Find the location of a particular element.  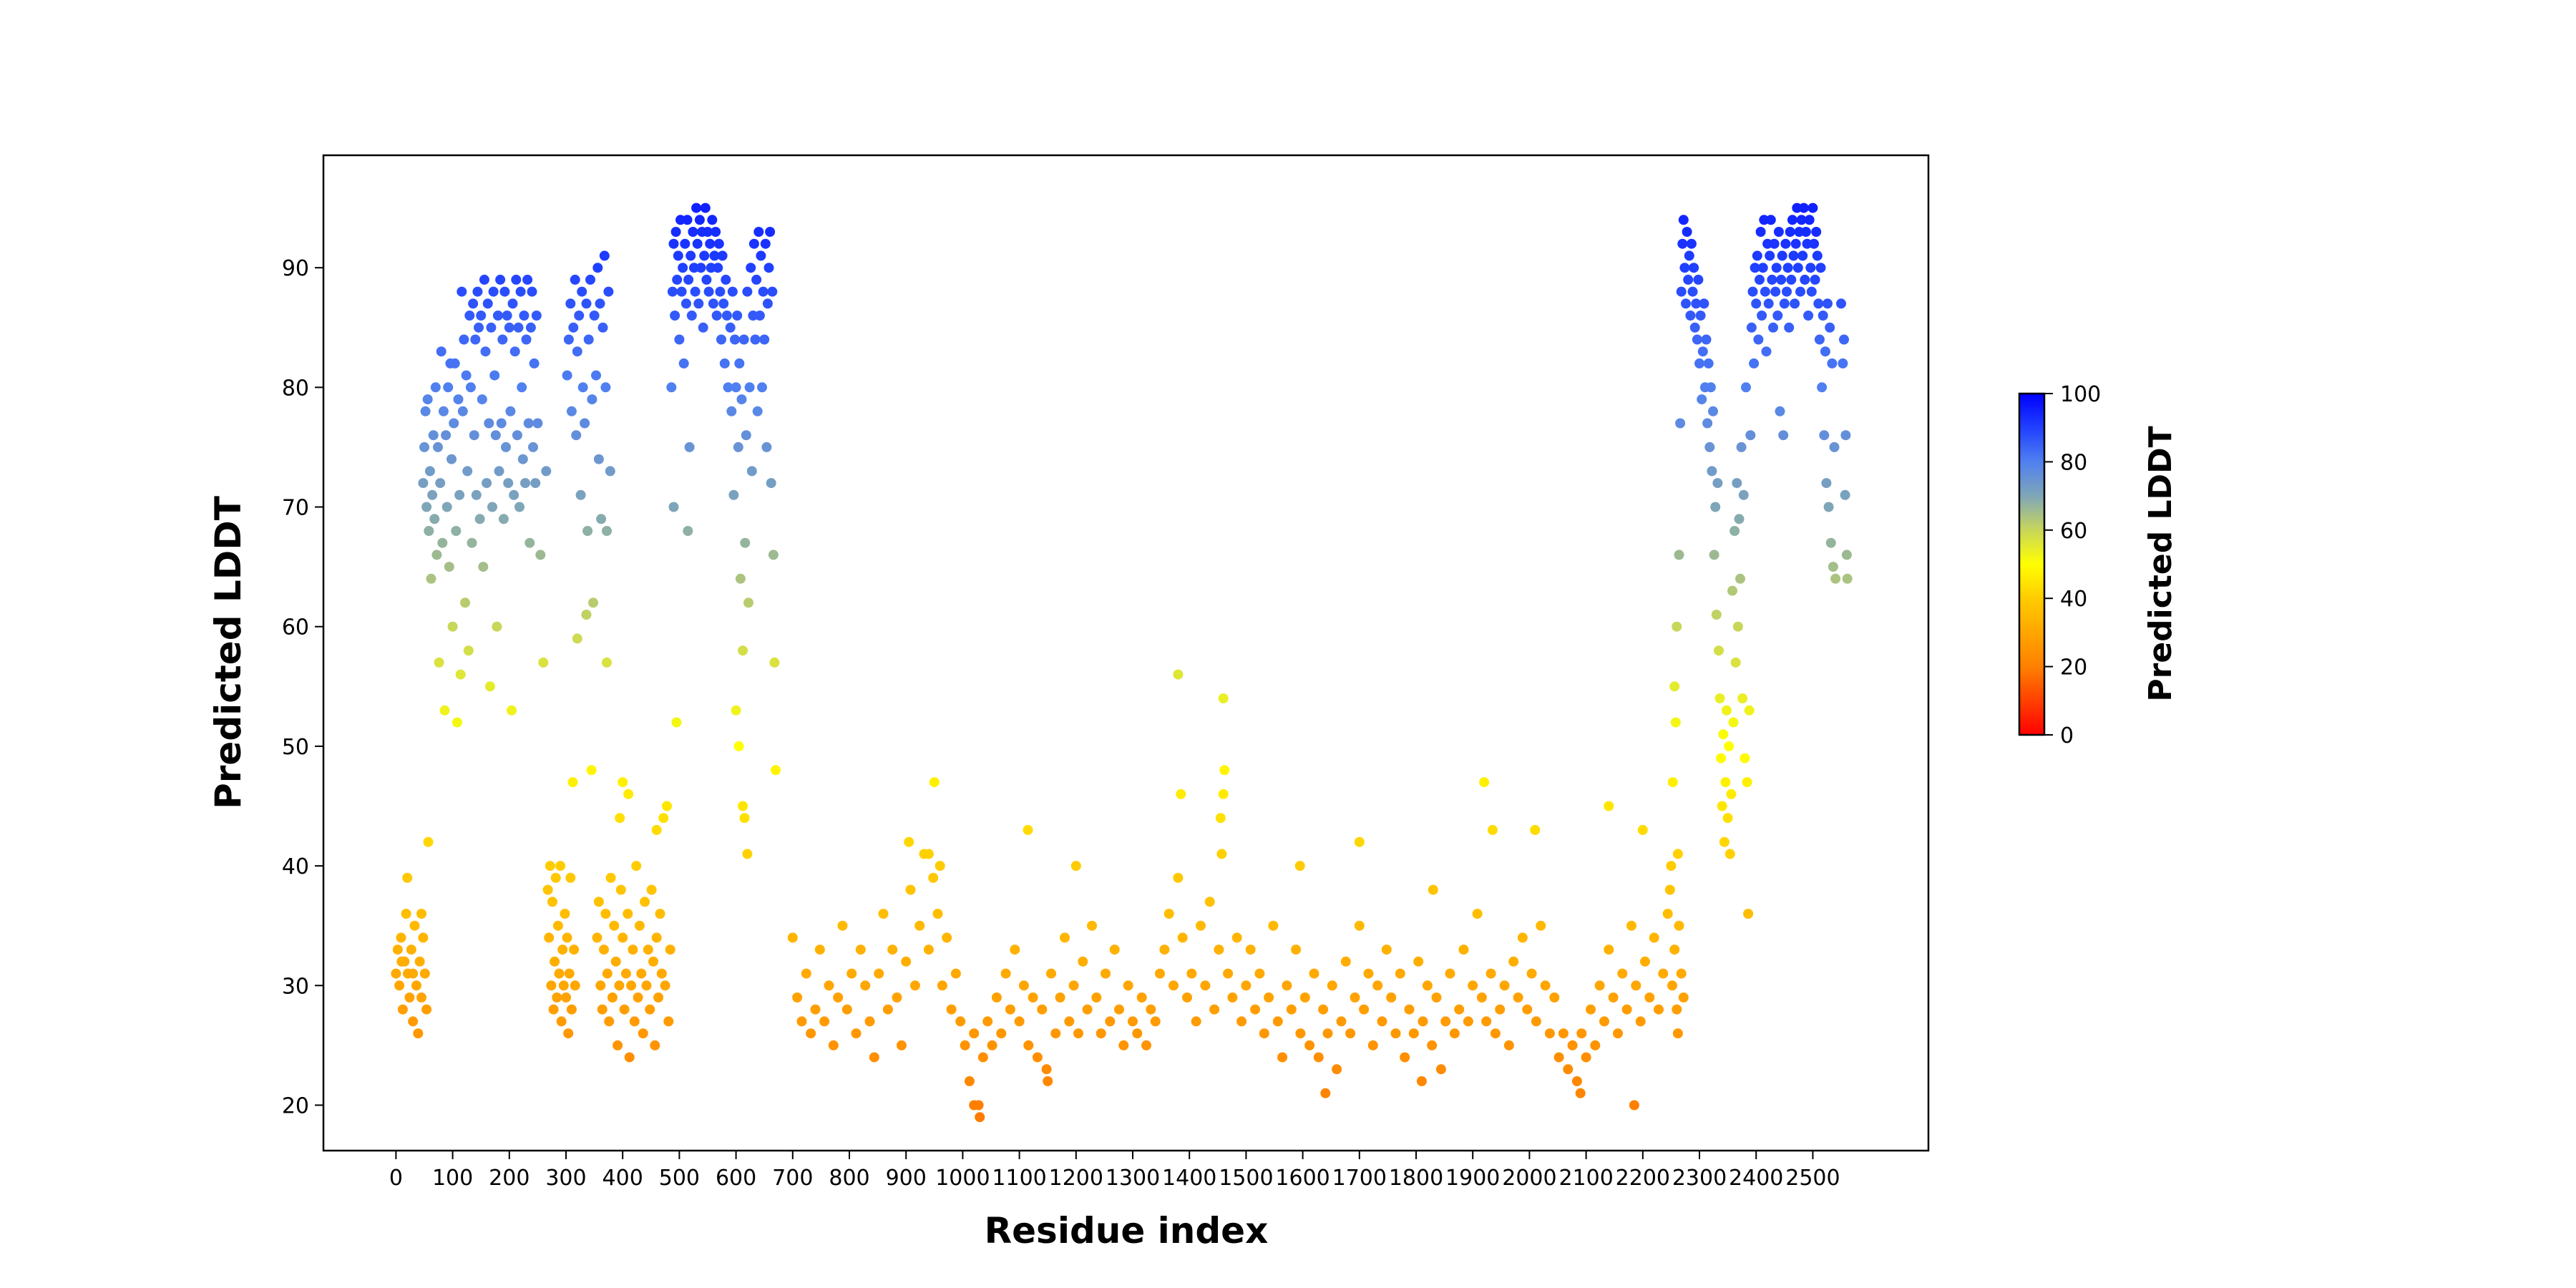

y-tick-label: 40 is located at coordinates (295, 866).